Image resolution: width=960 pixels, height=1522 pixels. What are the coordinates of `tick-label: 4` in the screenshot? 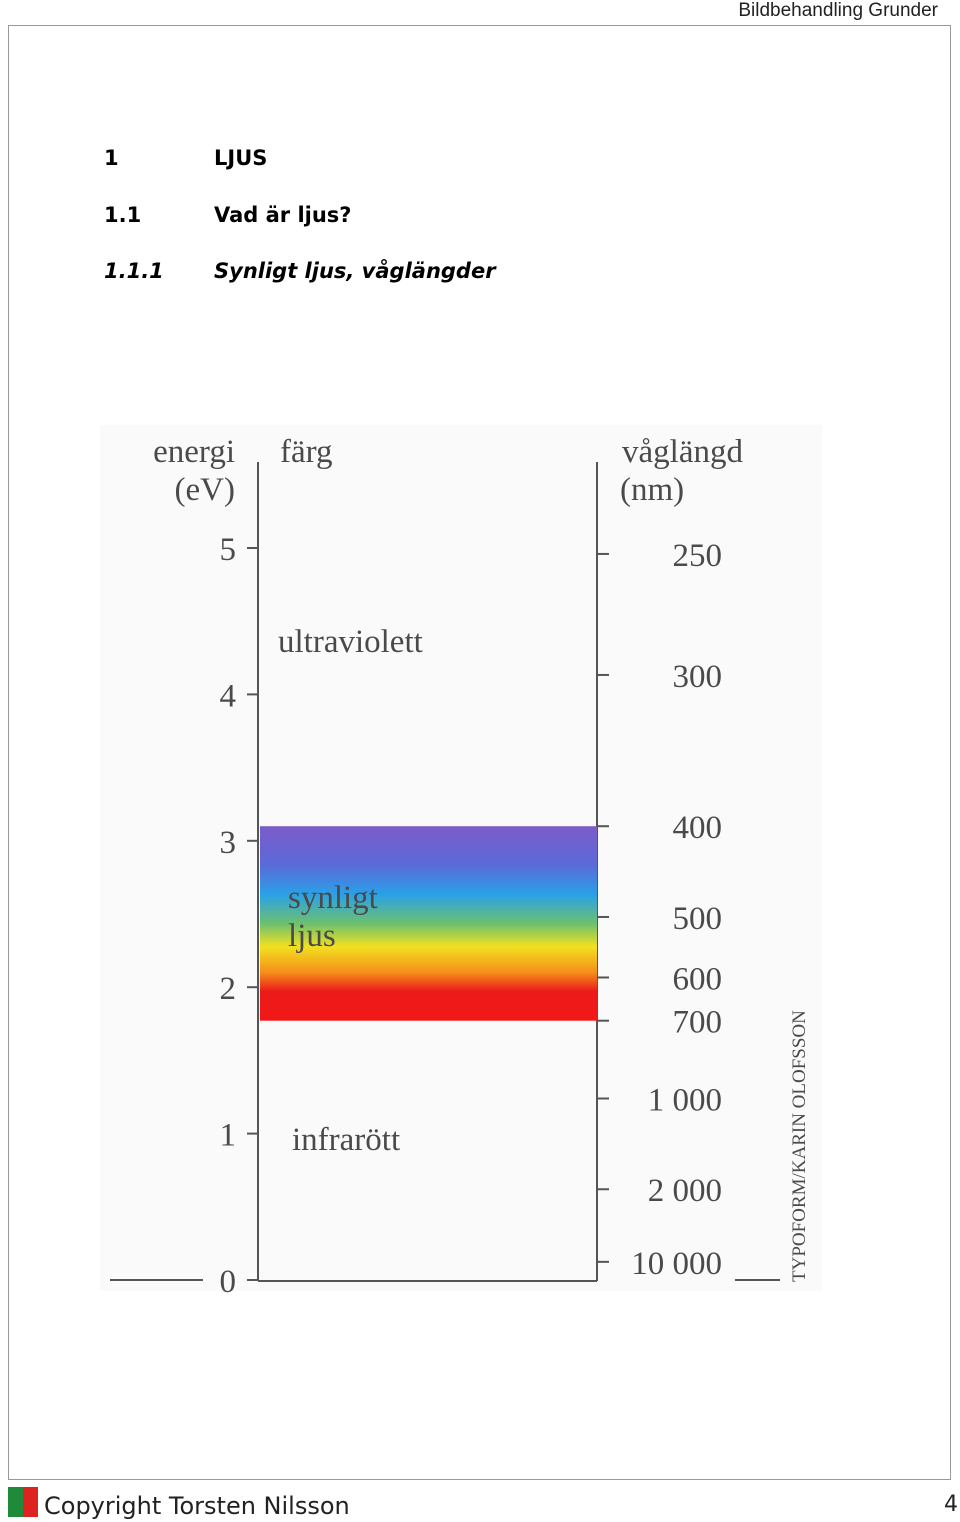 It's located at (228, 696).